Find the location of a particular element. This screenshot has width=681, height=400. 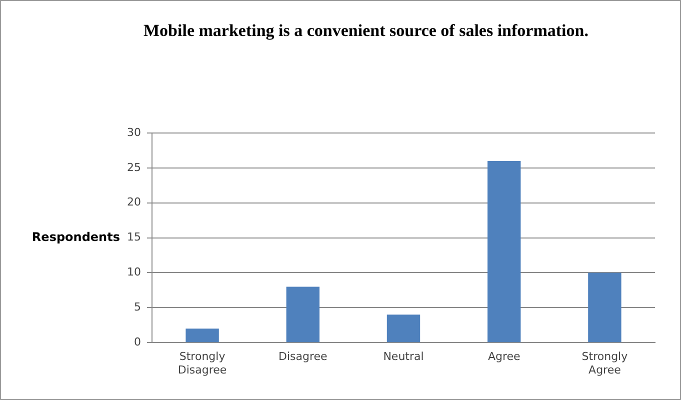

y-tick-label: 5 is located at coordinates (137, 307).